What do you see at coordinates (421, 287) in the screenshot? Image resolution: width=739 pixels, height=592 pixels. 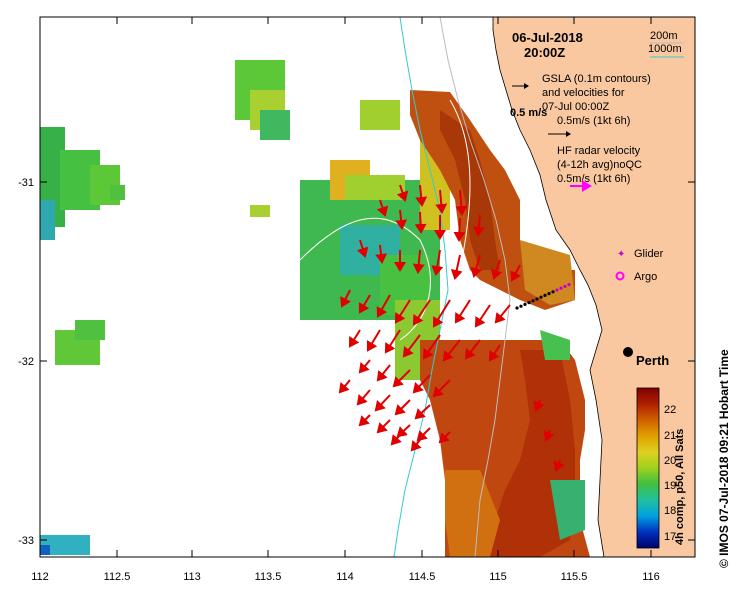 I see `contour-1000m` at bounding box center [421, 287].